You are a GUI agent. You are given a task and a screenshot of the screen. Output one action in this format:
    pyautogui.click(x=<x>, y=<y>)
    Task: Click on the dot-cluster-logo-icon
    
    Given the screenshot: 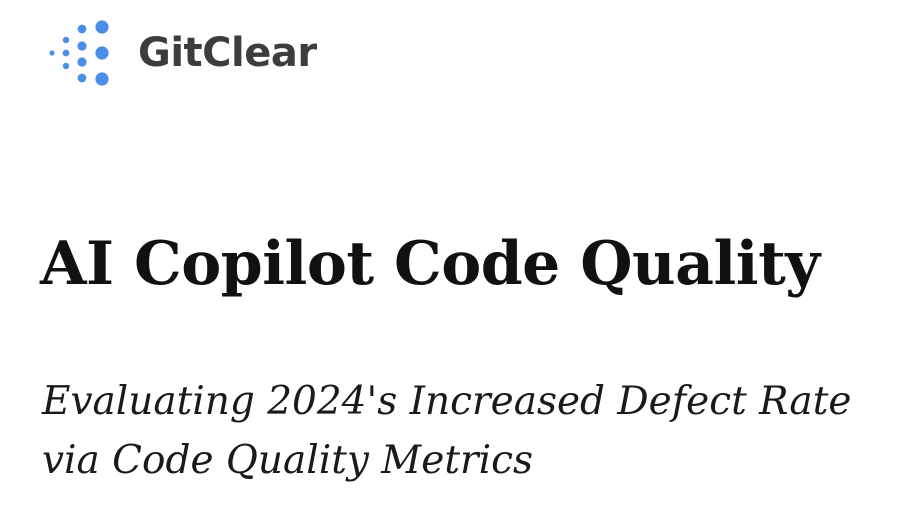 What is the action you would take?
    pyautogui.click(x=88, y=53)
    